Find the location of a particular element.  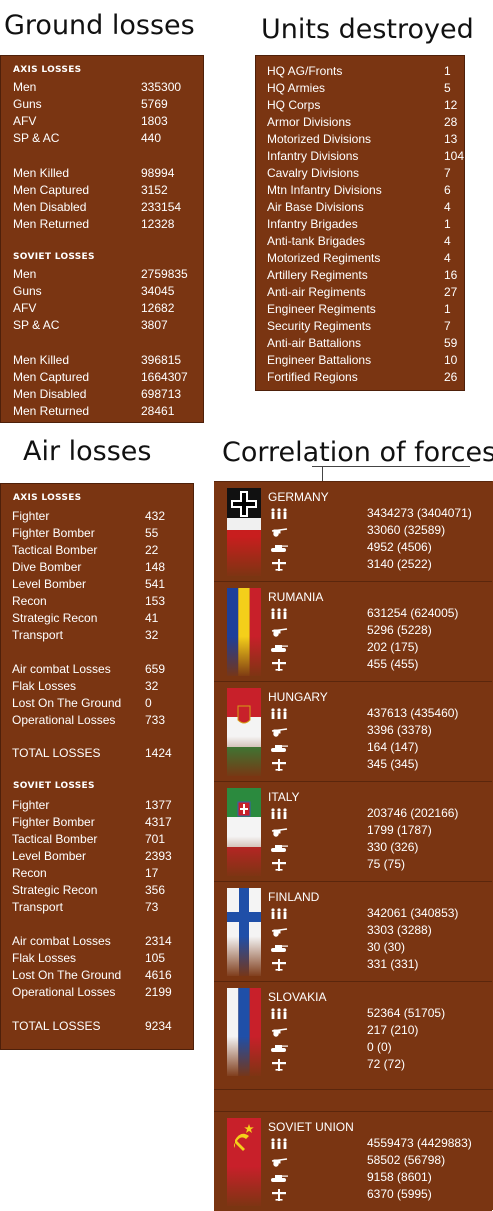

row-value: 16 is located at coordinates (451, 275).